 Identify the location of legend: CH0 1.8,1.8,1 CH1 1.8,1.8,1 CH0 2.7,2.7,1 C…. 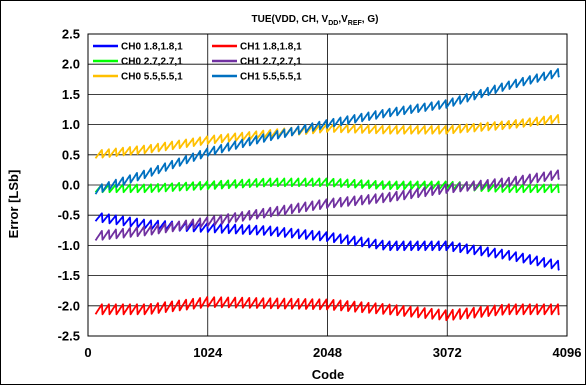
(197, 62).